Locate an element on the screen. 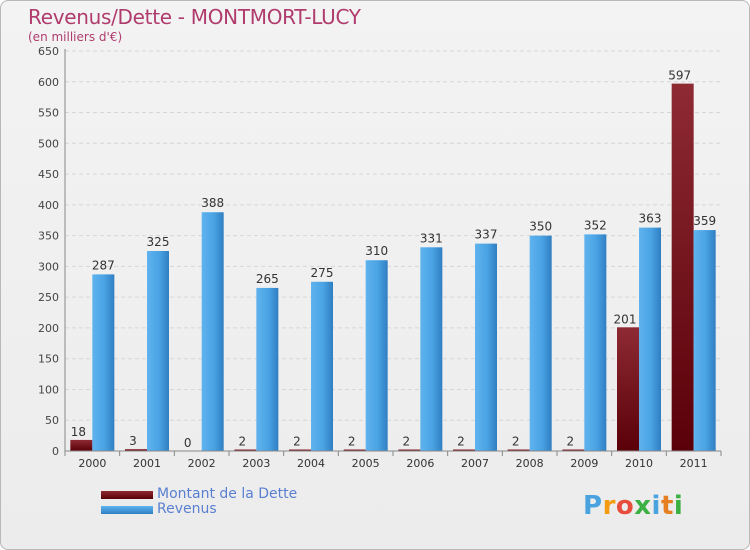  x-tick-label: 2004 is located at coordinates (311, 463).